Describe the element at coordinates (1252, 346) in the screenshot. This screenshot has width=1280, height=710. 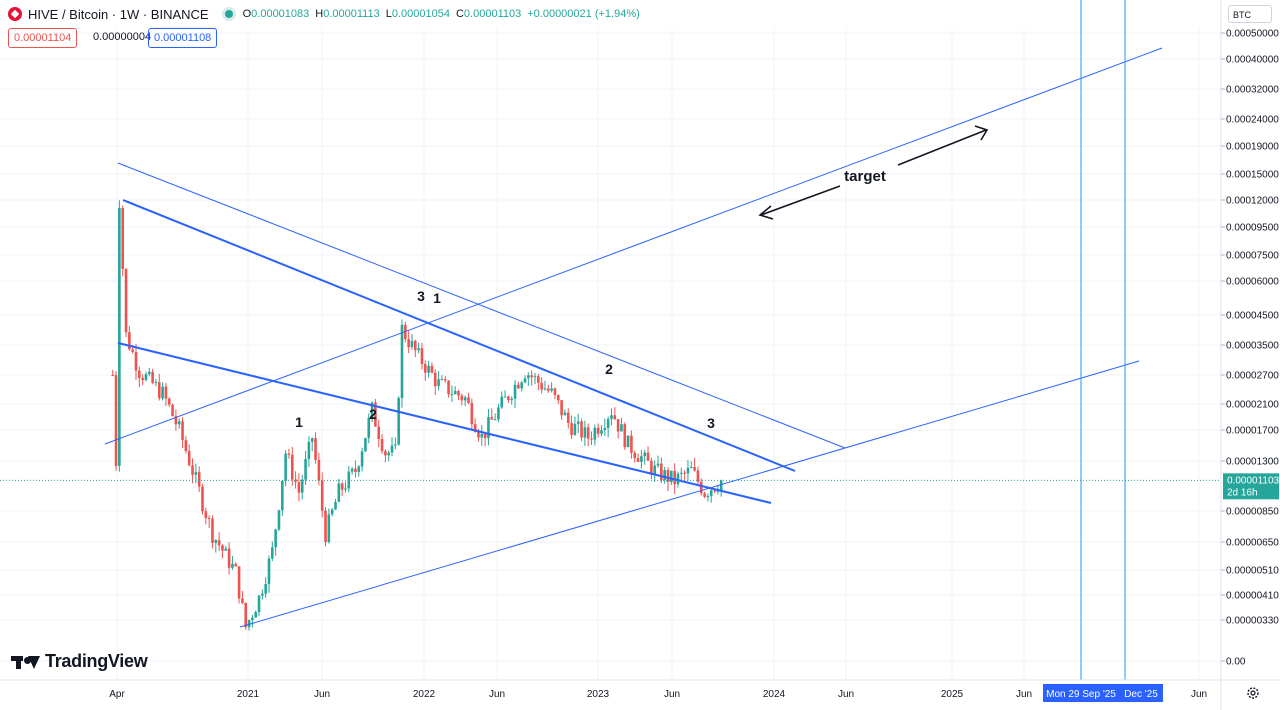
I see `price-tick-label: 0.00003500` at that location.